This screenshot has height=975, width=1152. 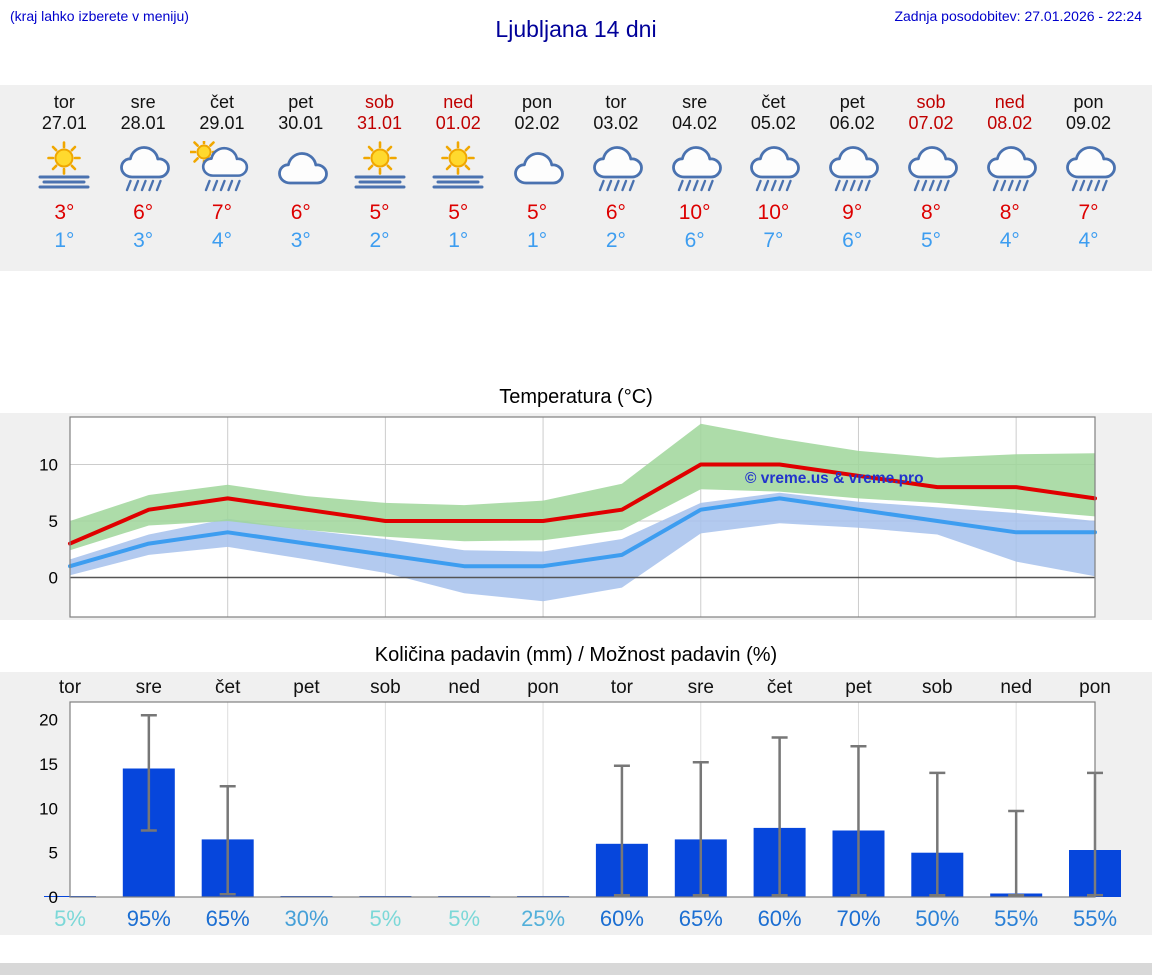 I want to click on day-column-04.02: sre 04.02 10° 6°, so click(x=694, y=181).